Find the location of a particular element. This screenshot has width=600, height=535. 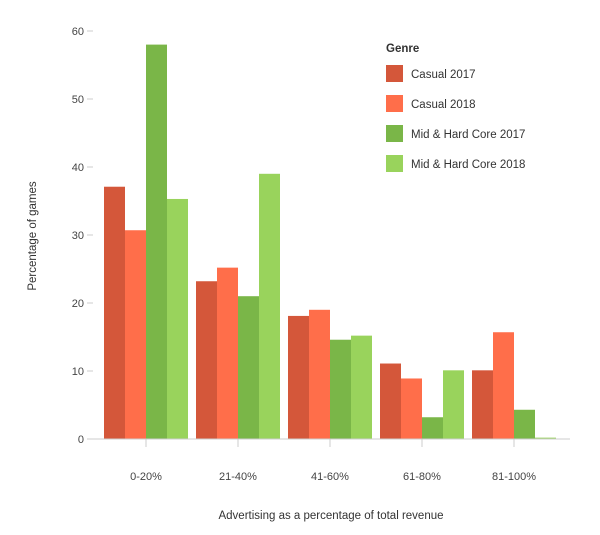

legend-label: Casual 2017 is located at coordinates (443, 75).